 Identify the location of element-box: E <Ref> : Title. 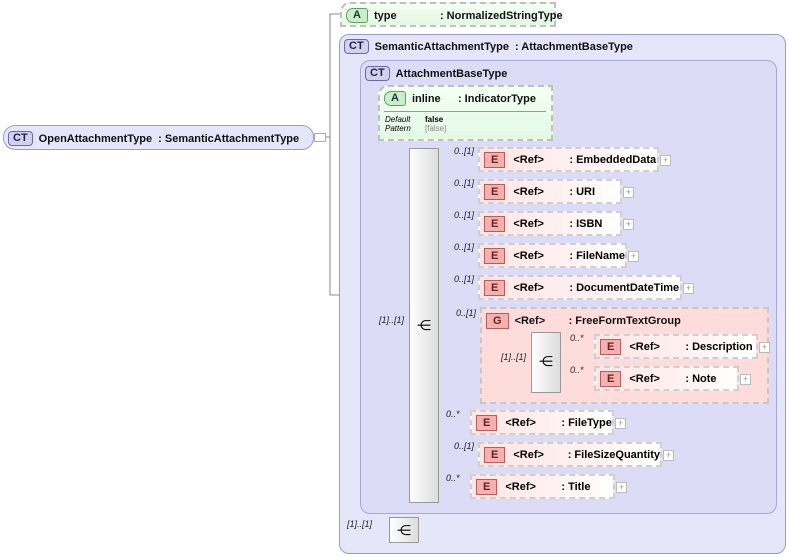
(542, 486).